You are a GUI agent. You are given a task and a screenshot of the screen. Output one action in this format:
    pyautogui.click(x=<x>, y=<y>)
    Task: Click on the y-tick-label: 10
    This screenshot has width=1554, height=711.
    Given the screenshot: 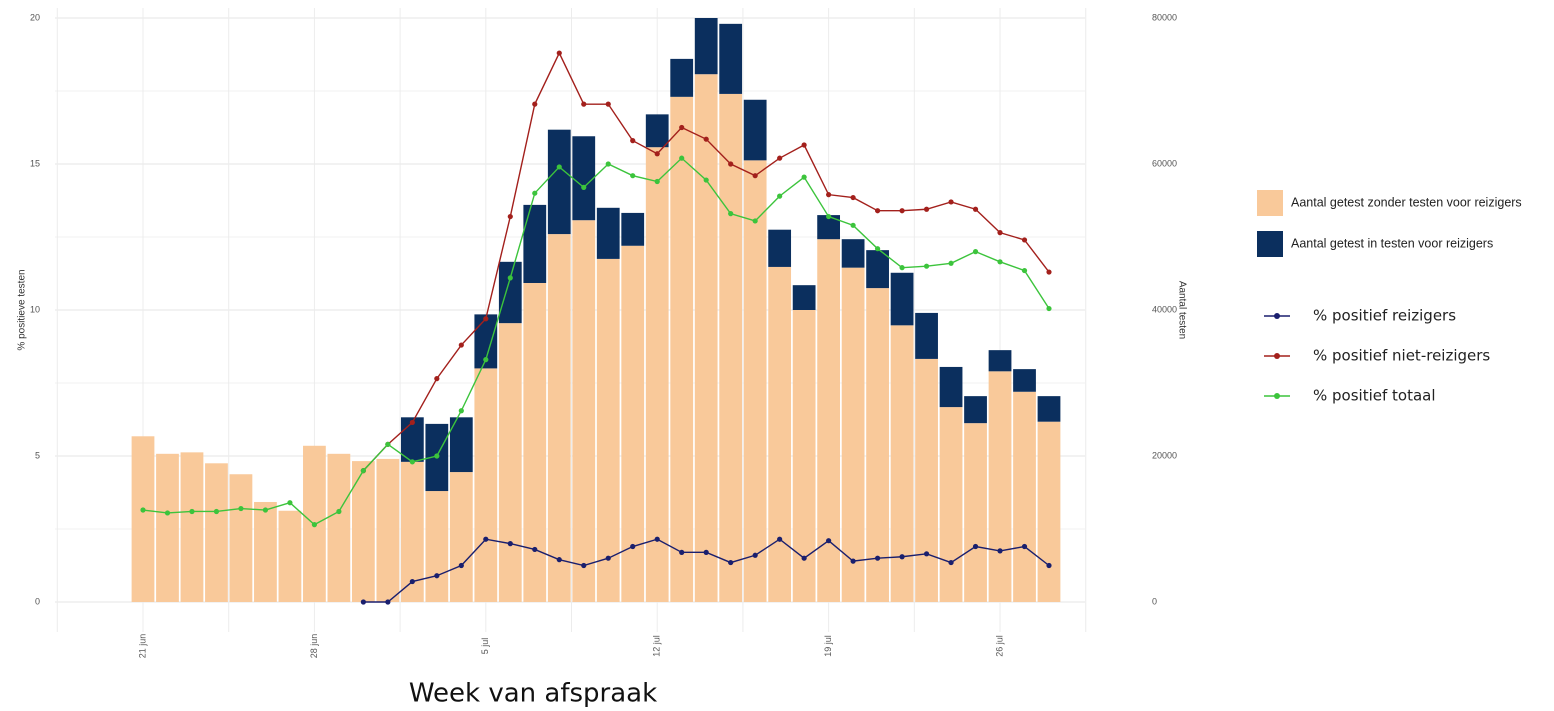 What is the action you would take?
    pyautogui.click(x=35, y=309)
    